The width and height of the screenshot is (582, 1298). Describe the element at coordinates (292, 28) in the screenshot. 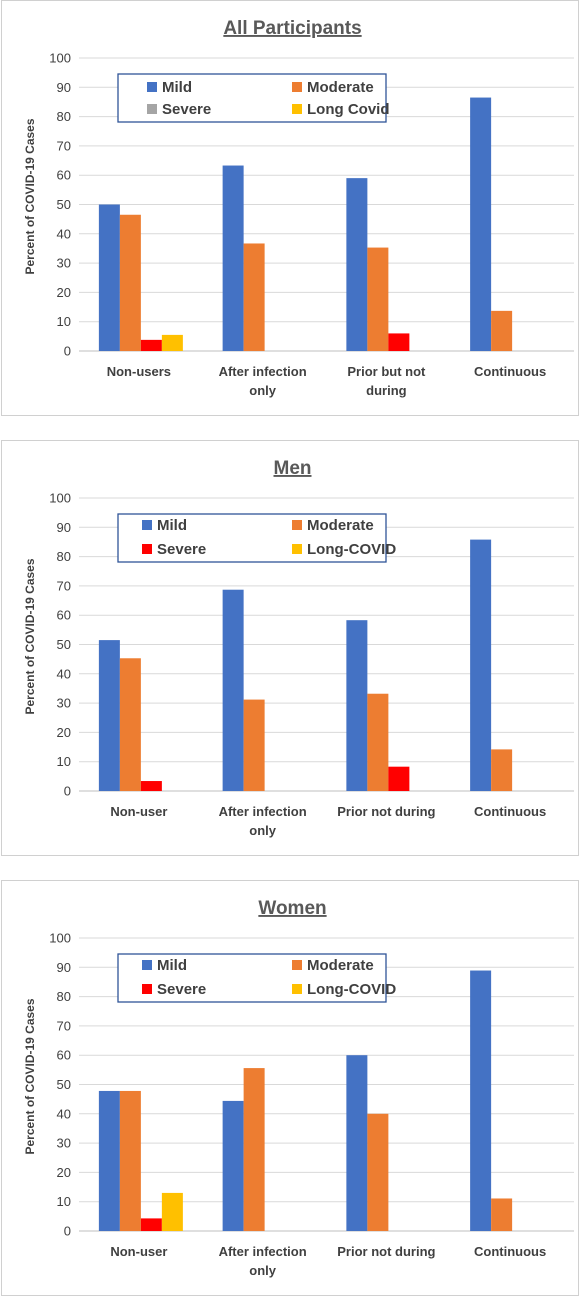

I see `chart-title: All Participants` at that location.